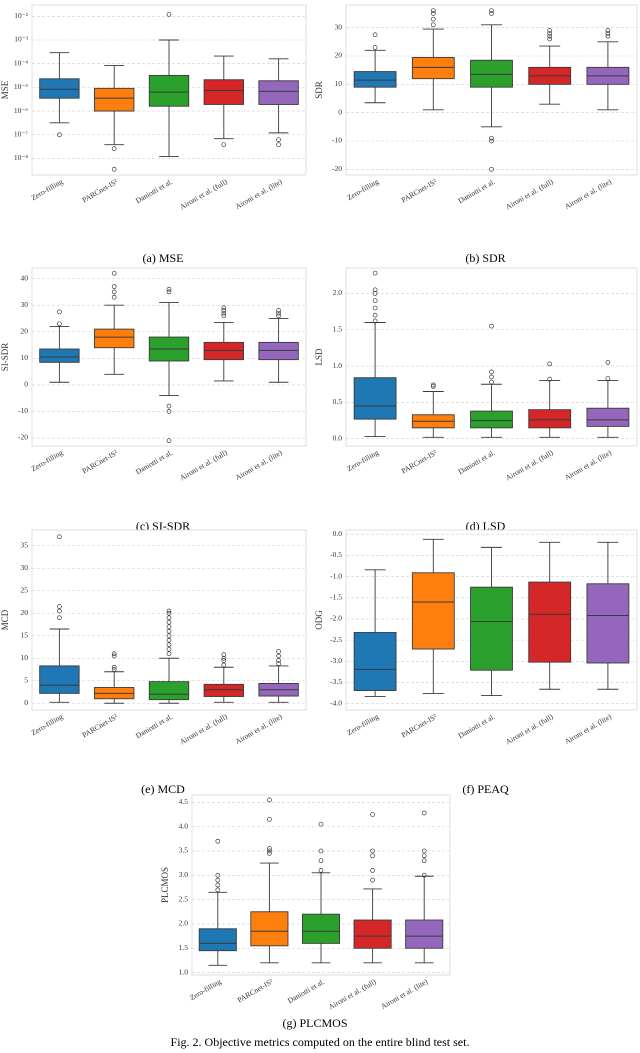 This screenshot has height=1053, width=640. I want to click on y-tick-label: 10⁻⁷, so click(21, 133).